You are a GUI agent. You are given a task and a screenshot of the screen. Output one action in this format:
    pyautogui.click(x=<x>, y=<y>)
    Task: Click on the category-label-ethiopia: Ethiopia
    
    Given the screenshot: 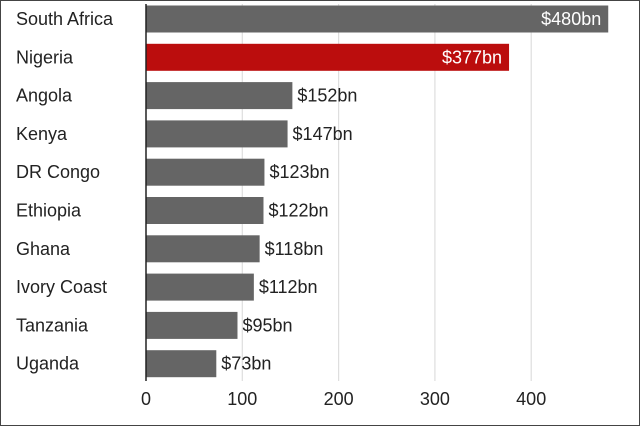 What is the action you would take?
    pyautogui.click(x=49, y=211)
    